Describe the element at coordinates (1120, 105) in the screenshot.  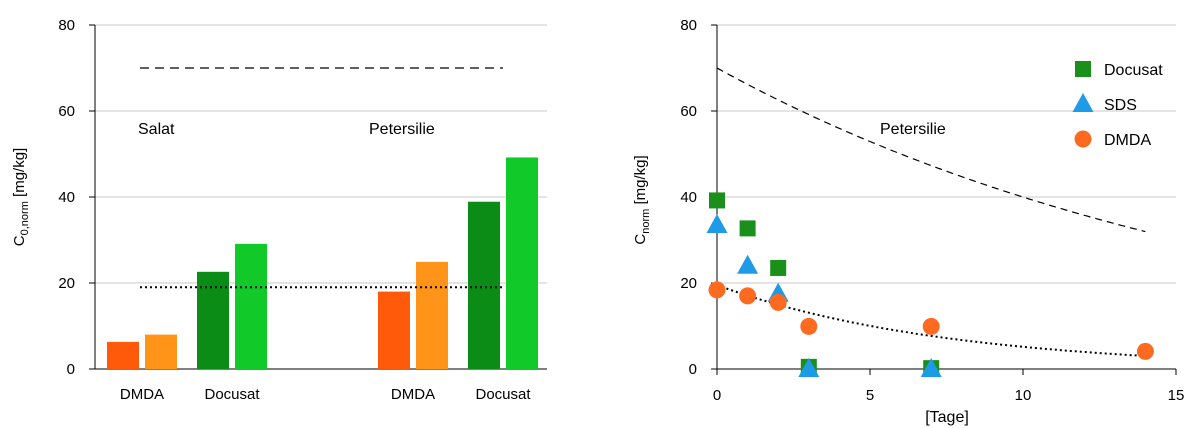
I see `legend-label: SDS` at that location.